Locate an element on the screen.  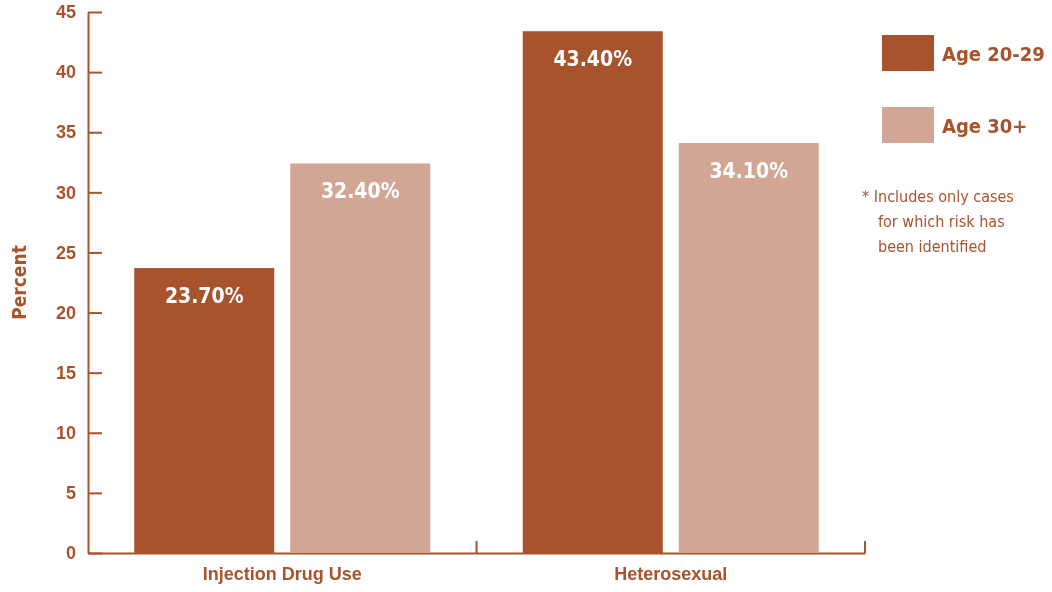
legend-label: Age 20-29 is located at coordinates (993, 54).